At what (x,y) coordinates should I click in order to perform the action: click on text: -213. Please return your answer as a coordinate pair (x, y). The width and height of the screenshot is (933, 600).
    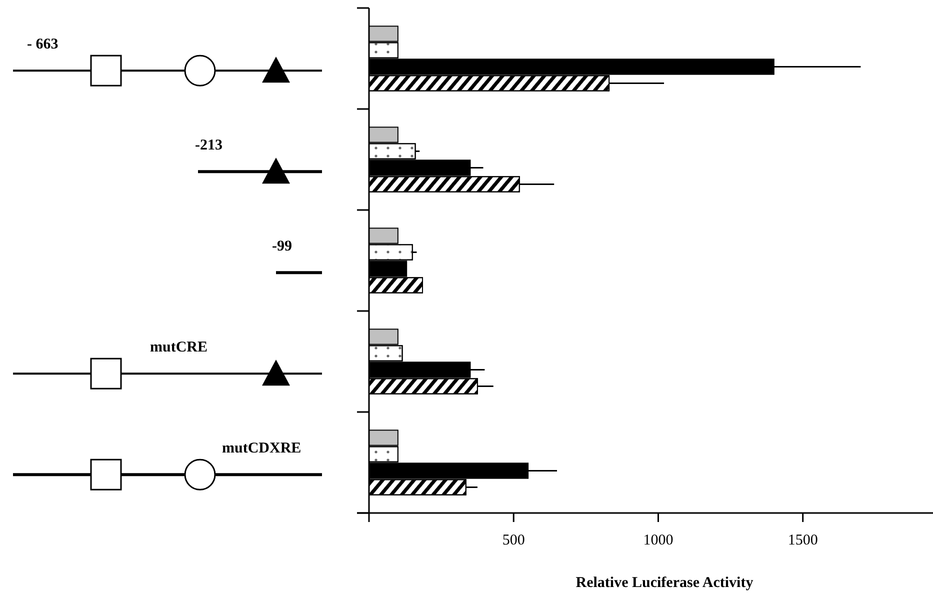
    Looking at the image, I should click on (208, 146).